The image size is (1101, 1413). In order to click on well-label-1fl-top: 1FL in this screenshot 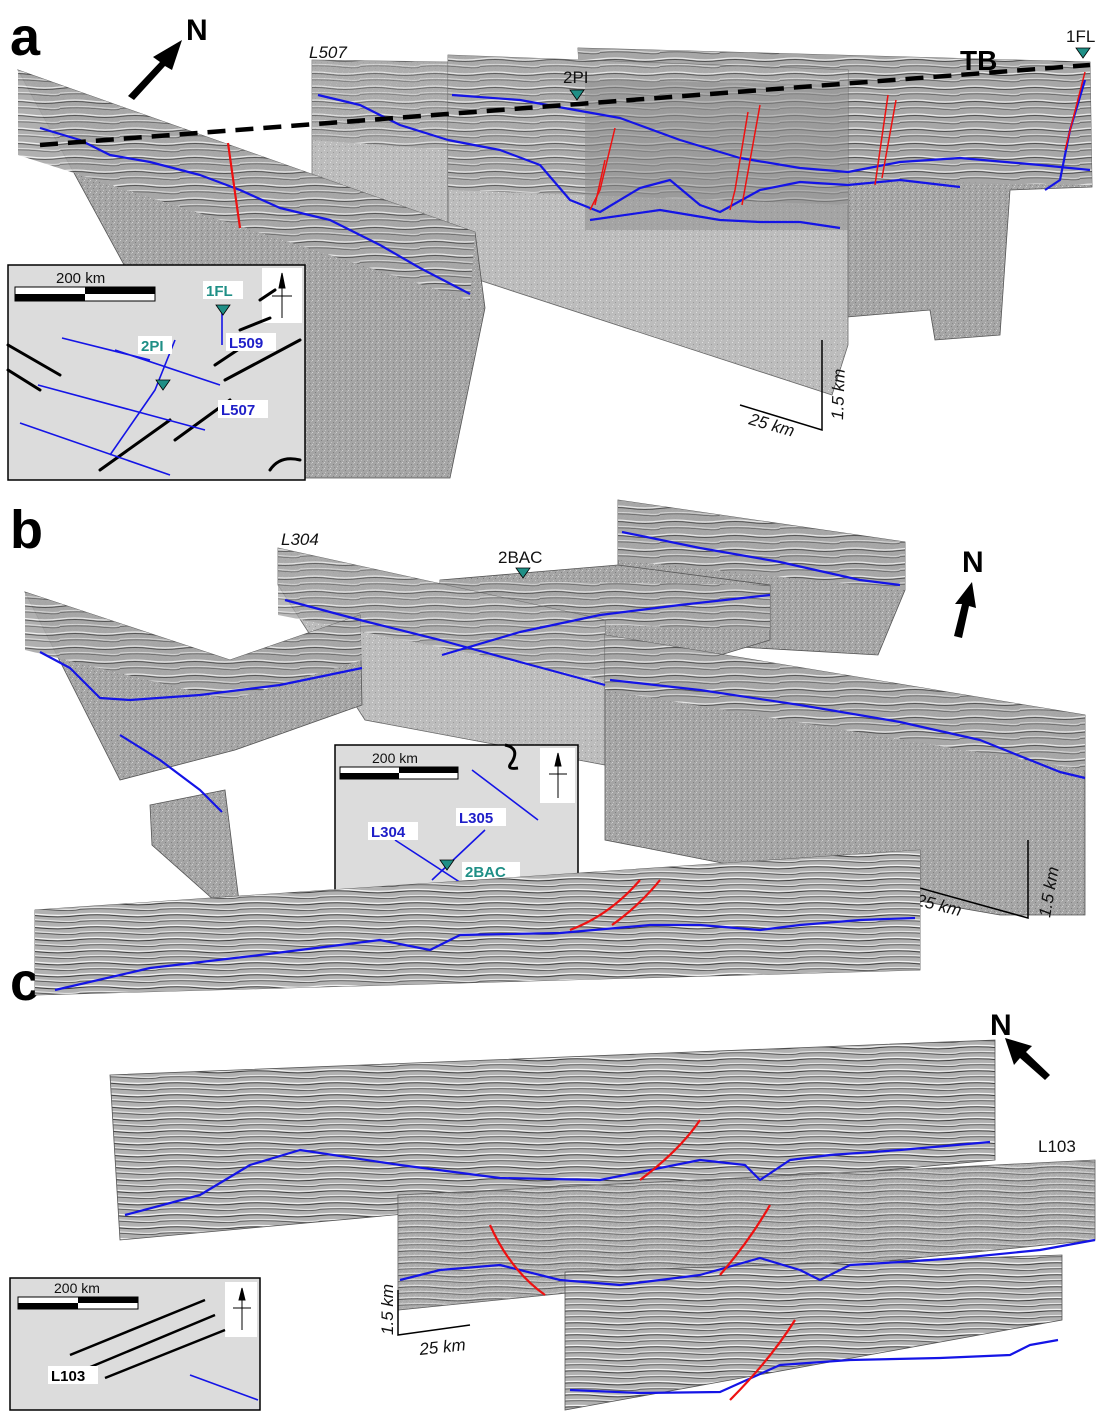, I will do `click(1080, 36)`.